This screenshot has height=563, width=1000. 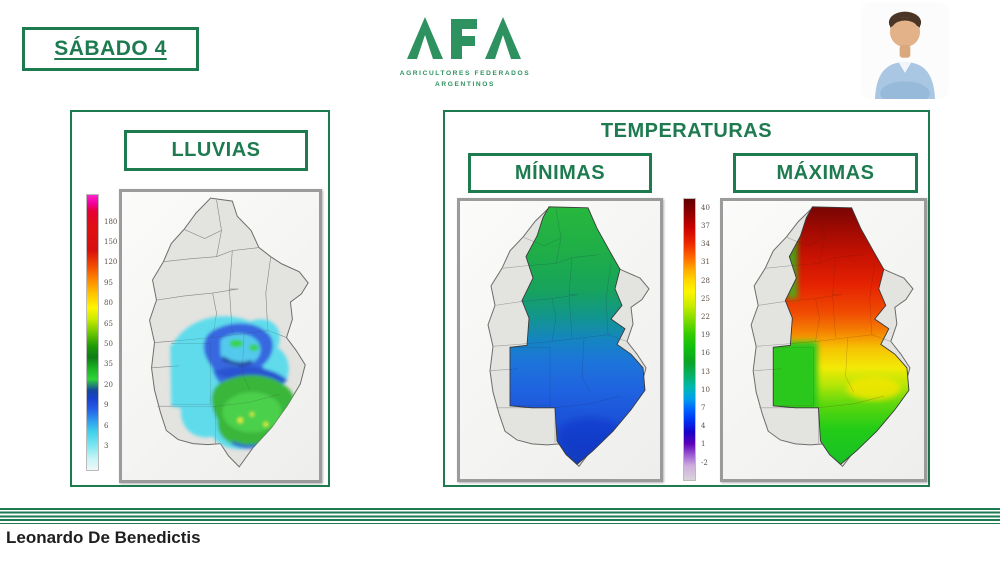 I want to click on temperature-color-scale: 40 37 34 31 28 25 22 19 16 13 10 7 4 1 -2, so click(x=700, y=339).